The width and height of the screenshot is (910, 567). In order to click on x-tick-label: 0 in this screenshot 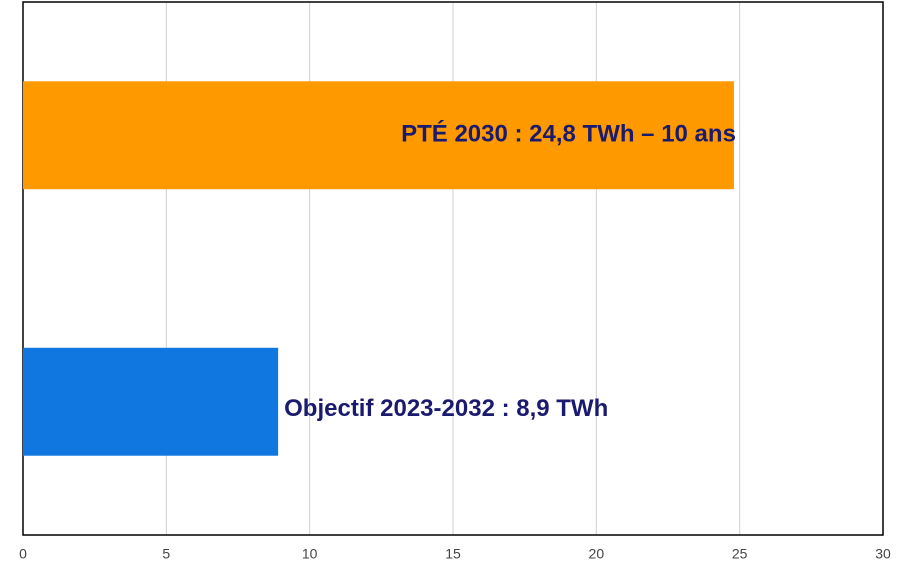, I will do `click(23, 554)`.